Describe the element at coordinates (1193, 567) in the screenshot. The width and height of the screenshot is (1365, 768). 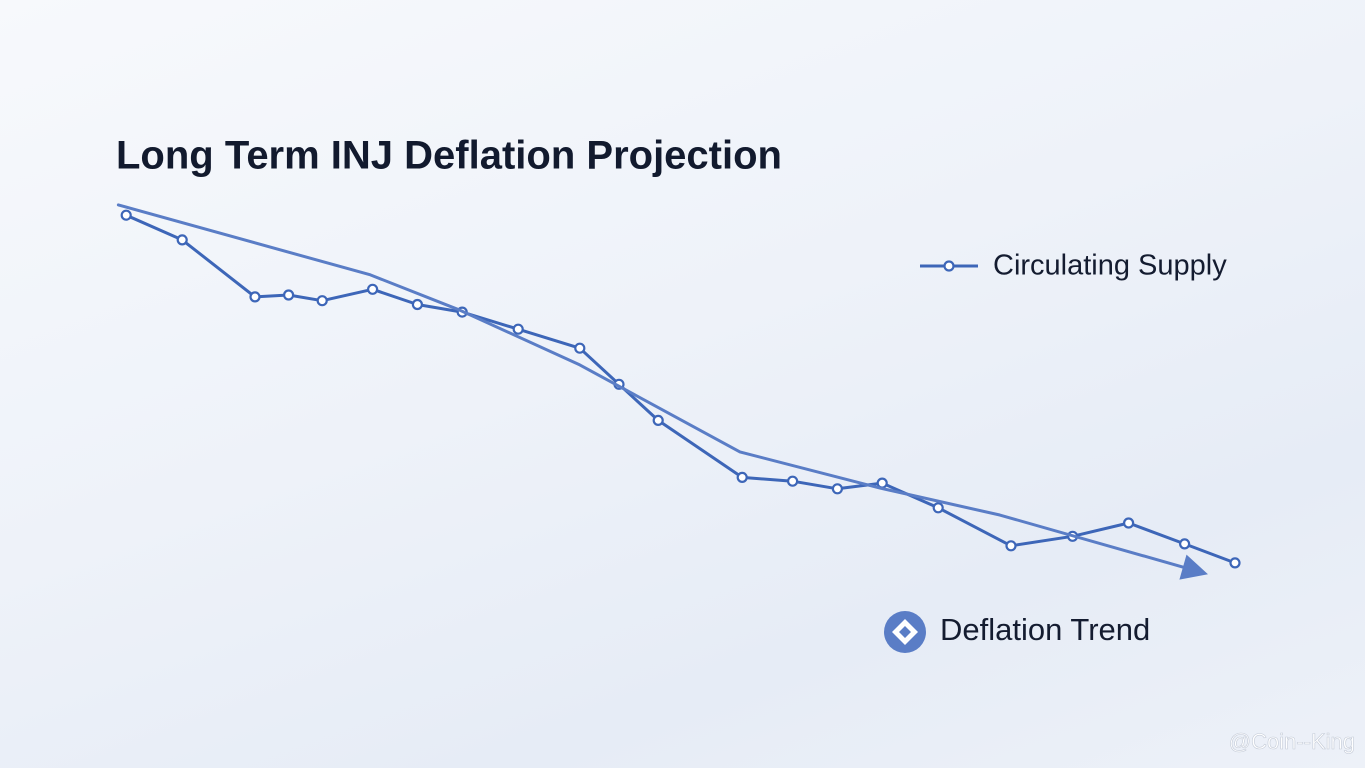
I see `trend-arrow` at that location.